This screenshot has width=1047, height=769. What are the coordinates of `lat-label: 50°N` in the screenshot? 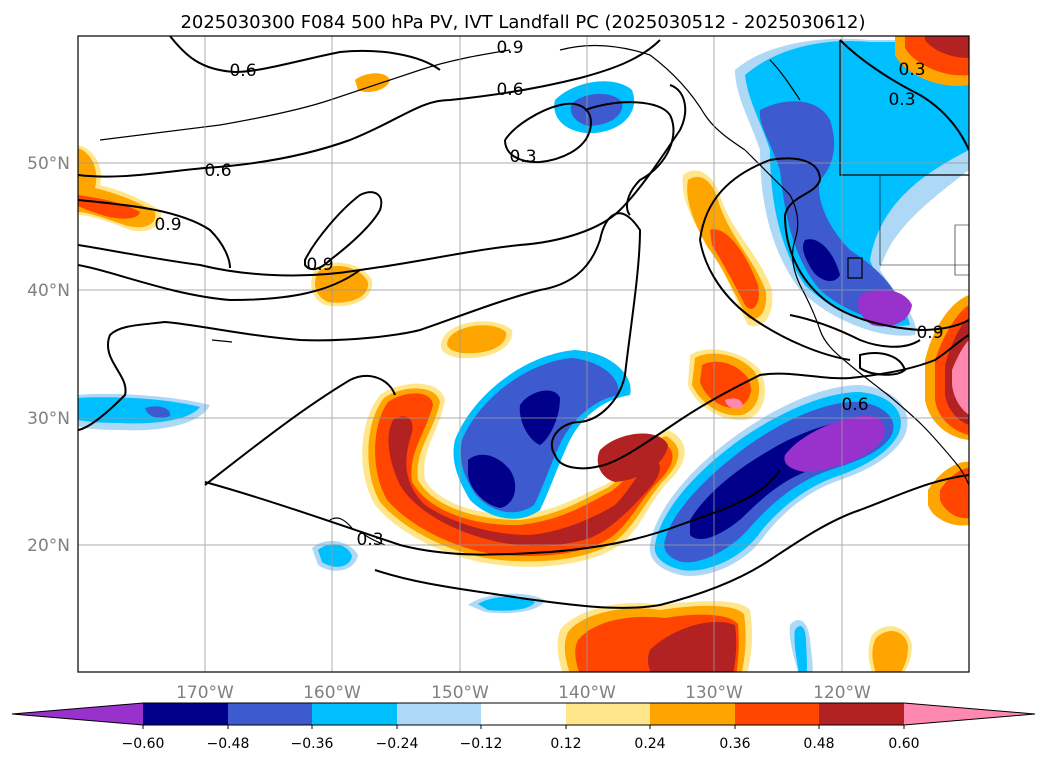 It's located at (48, 164).